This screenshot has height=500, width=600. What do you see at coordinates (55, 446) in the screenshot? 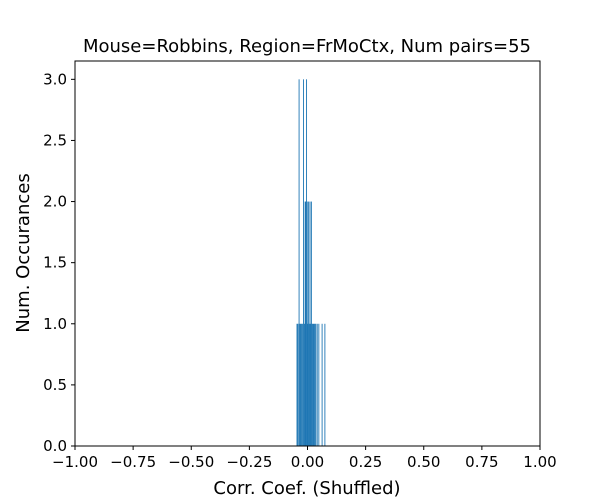
I see `y-tick-label: 0.0` at bounding box center [55, 446].